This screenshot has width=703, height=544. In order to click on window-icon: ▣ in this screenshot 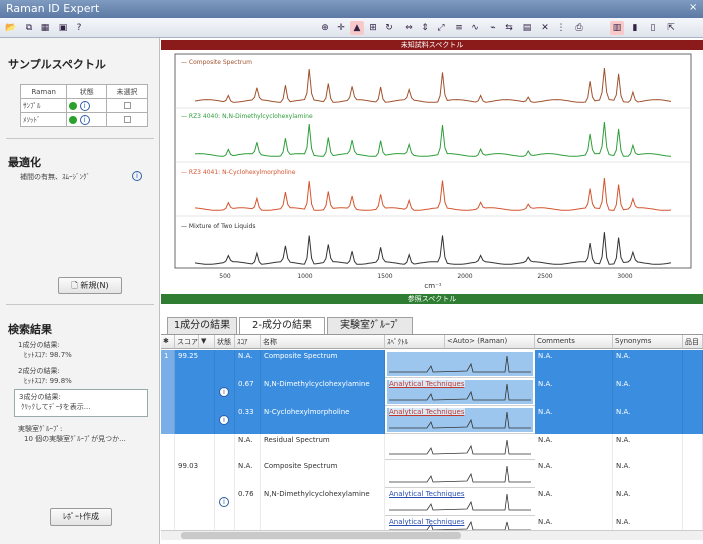, I will do `click(63, 28)`.